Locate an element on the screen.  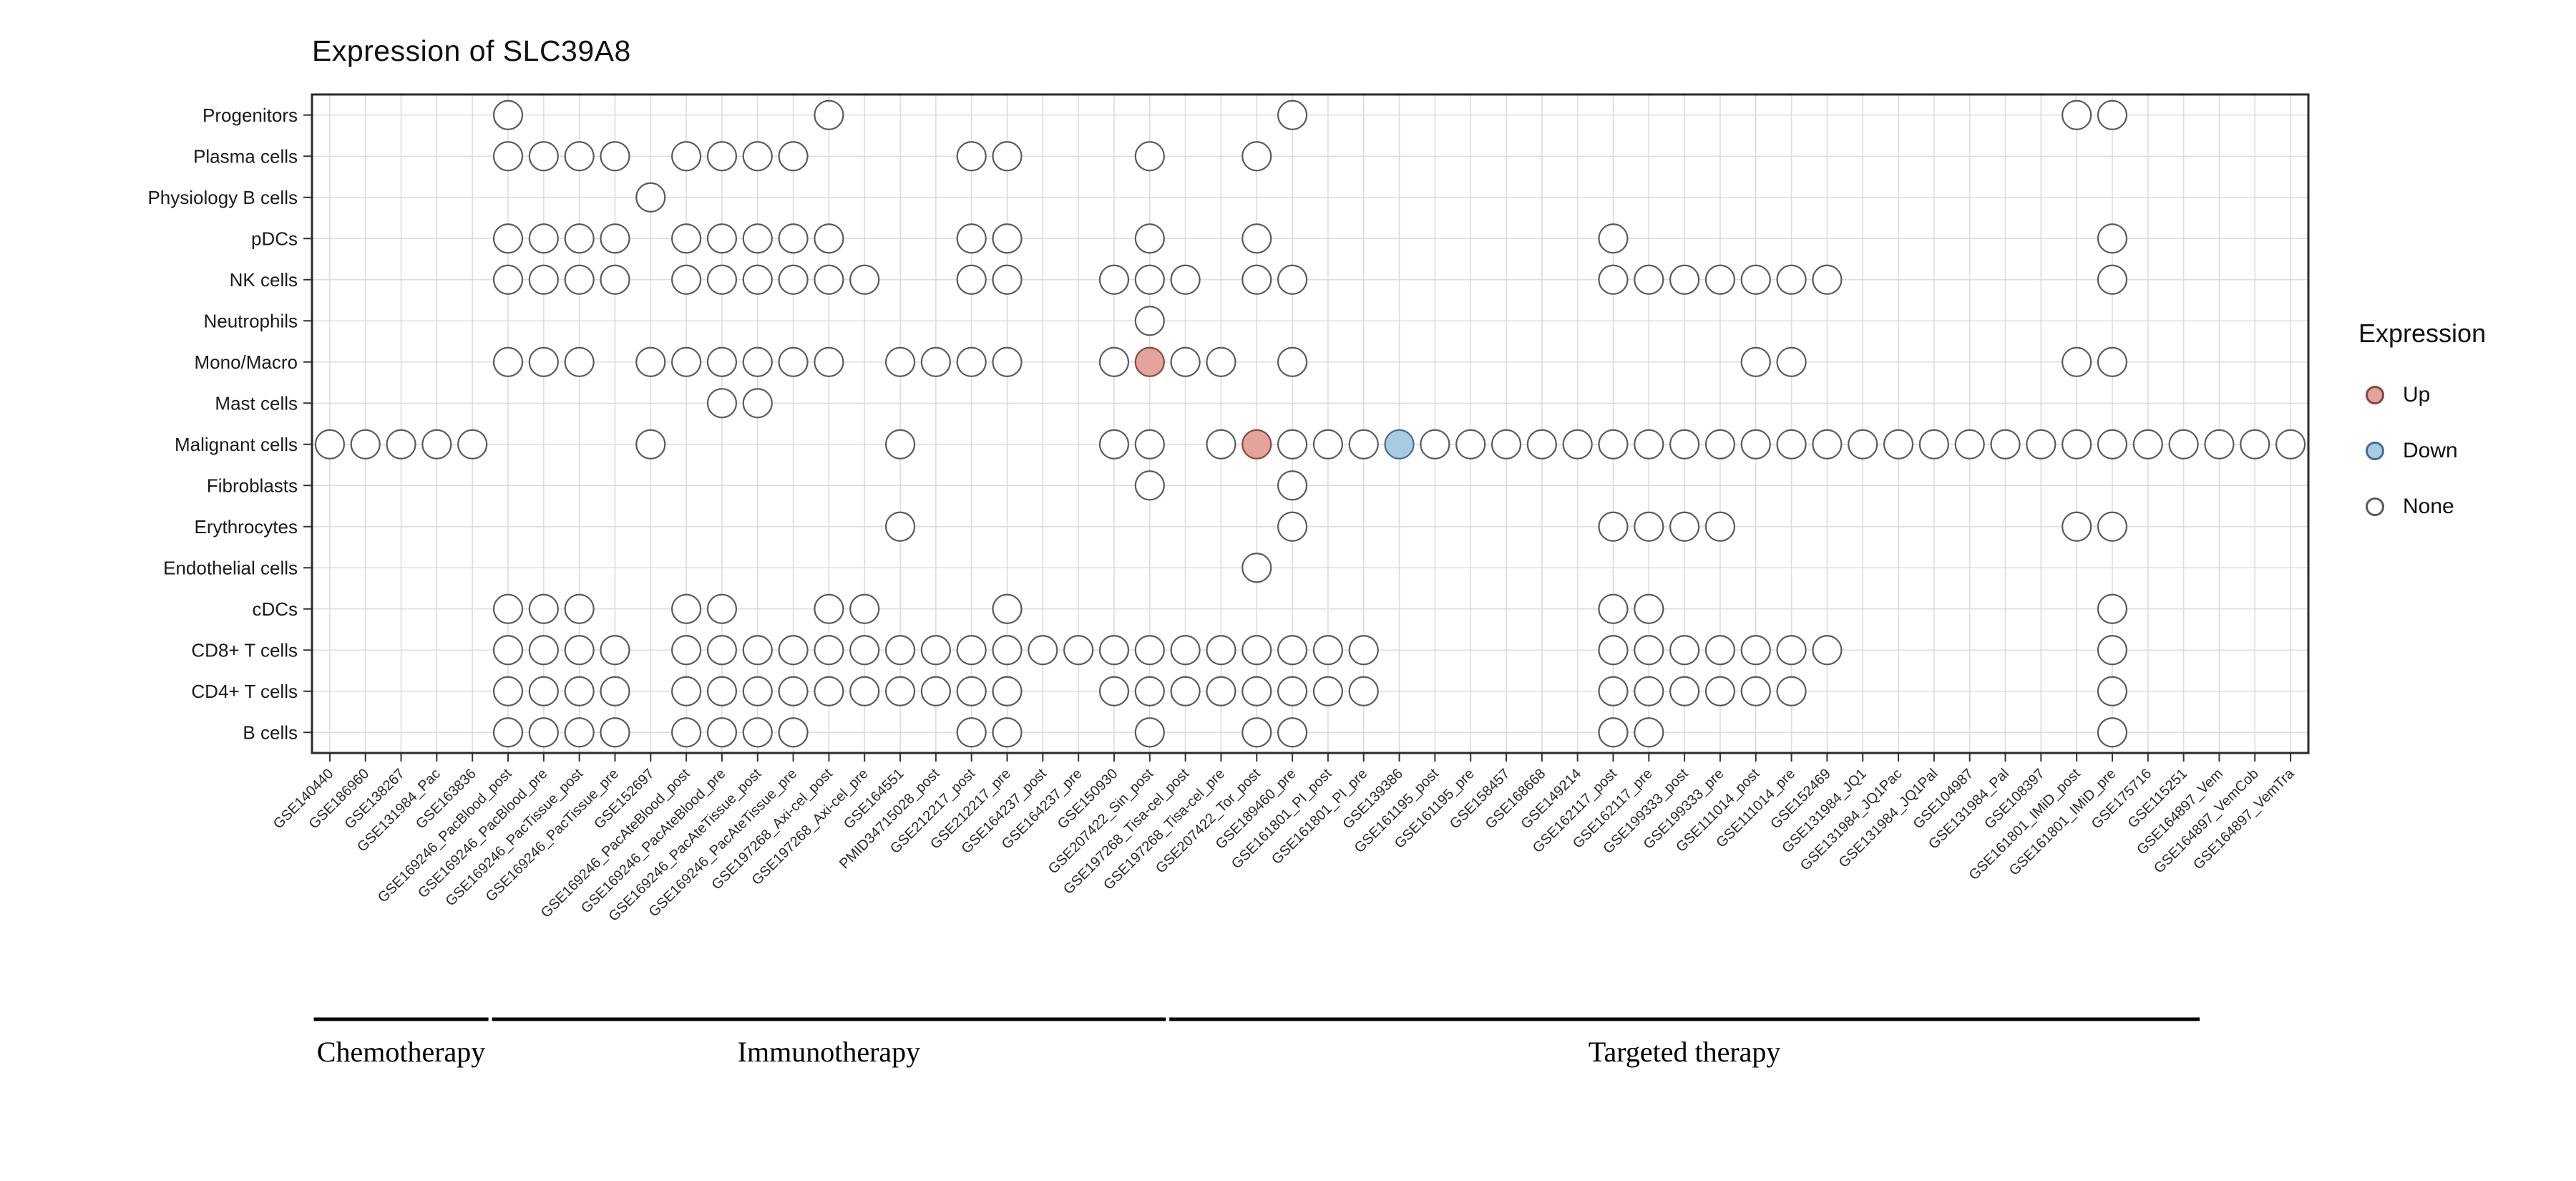
legend-down-label: Down is located at coordinates (2430, 450).